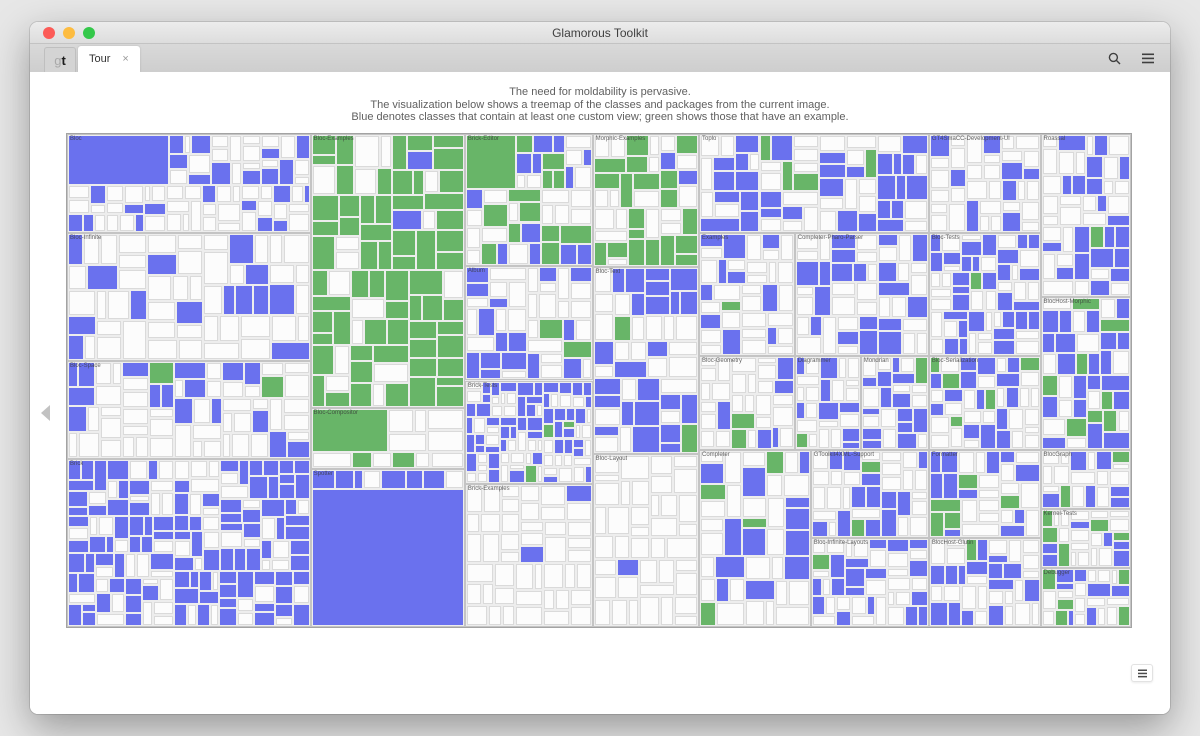 This screenshot has width=1200, height=736. I want to click on treemap-package-bloc-serialization: Bloc-Serialization, so click(984, 402).